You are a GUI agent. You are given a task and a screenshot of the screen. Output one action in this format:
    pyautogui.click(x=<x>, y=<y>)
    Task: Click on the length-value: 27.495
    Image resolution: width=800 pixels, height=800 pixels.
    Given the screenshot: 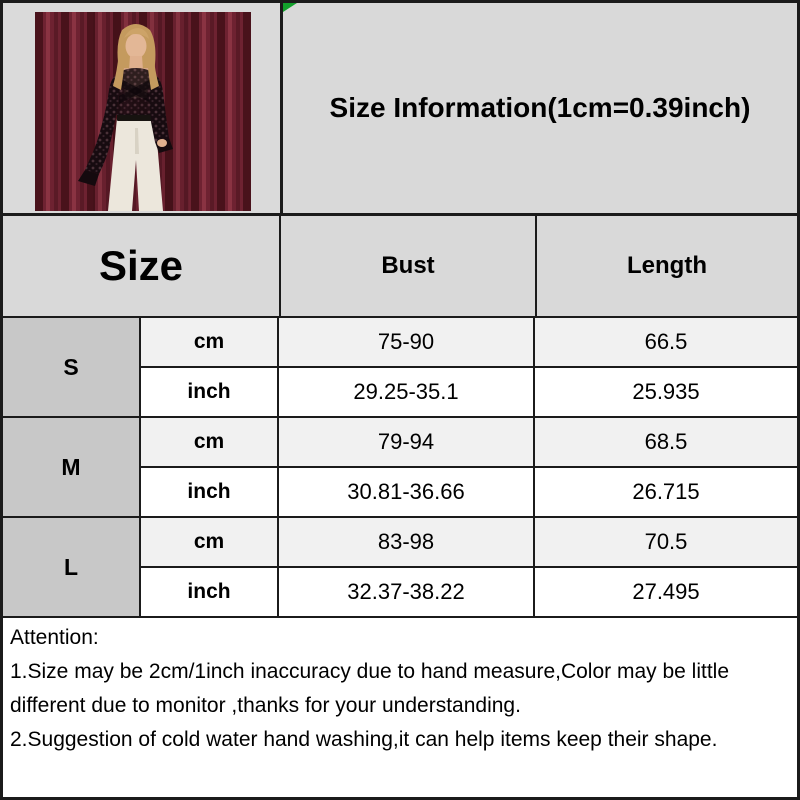 What is the action you would take?
    pyautogui.click(x=666, y=591)
    